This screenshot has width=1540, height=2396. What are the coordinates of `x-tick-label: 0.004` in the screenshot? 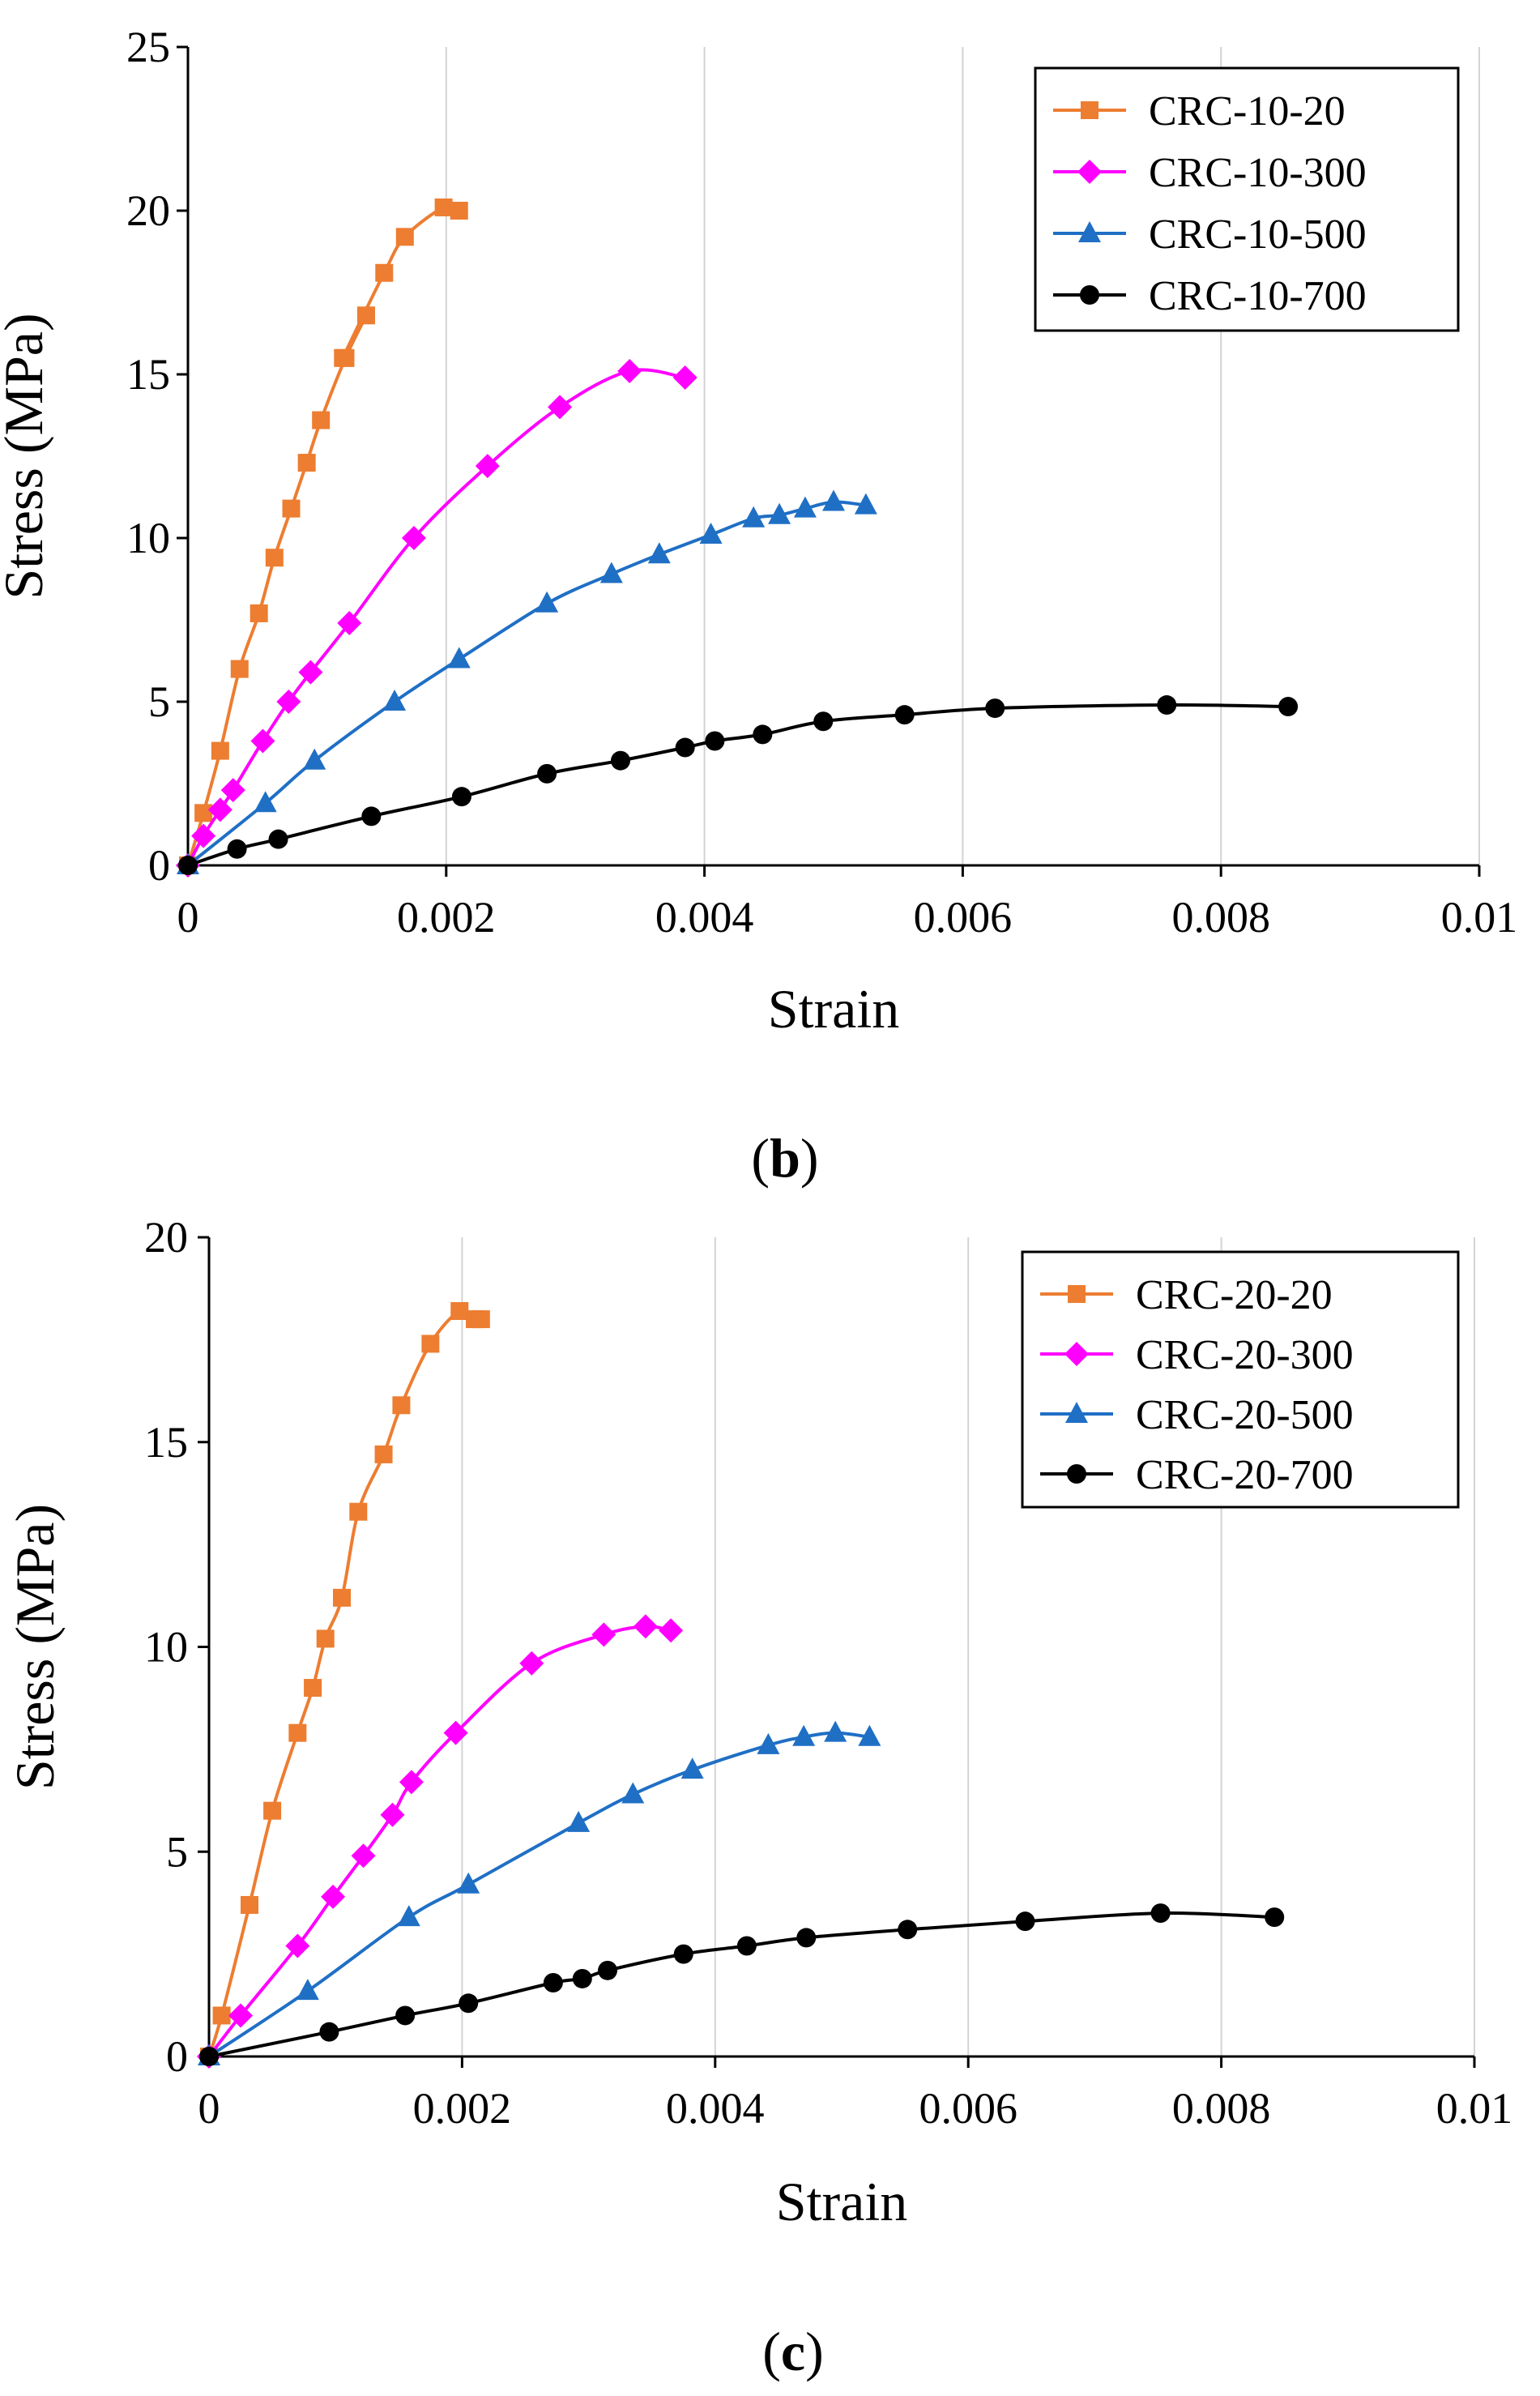 It's located at (704, 917).